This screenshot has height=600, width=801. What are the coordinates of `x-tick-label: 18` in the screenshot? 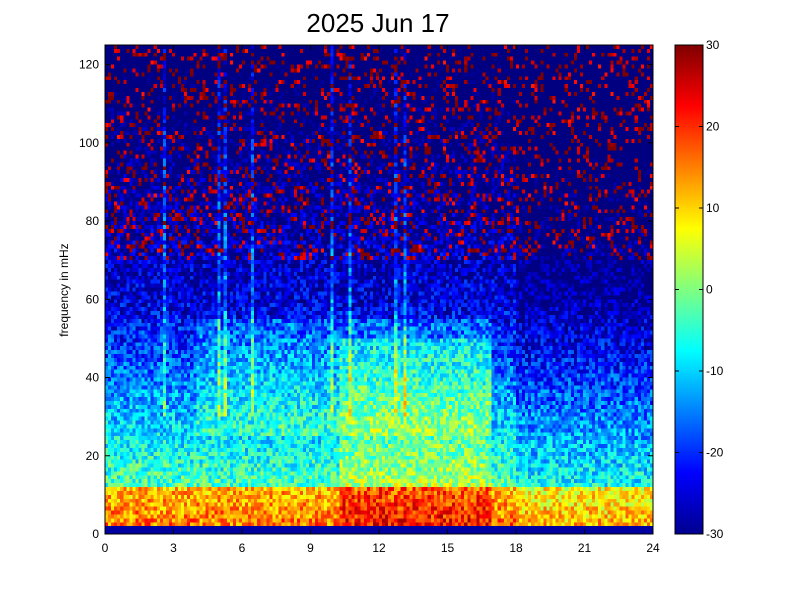 It's located at (516, 548).